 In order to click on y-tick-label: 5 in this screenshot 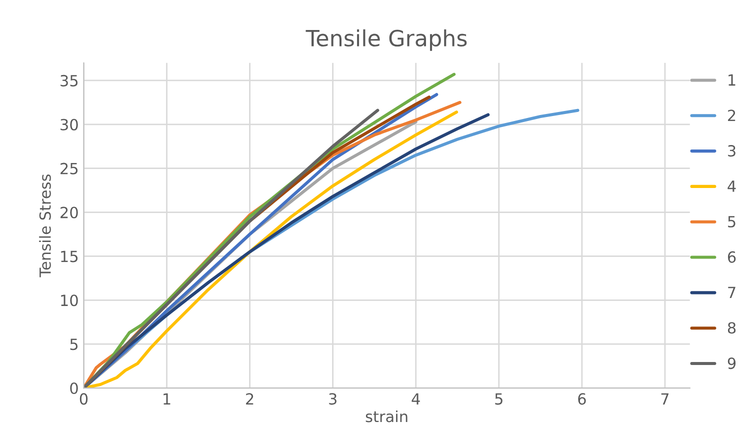, I will do `click(74, 344)`.